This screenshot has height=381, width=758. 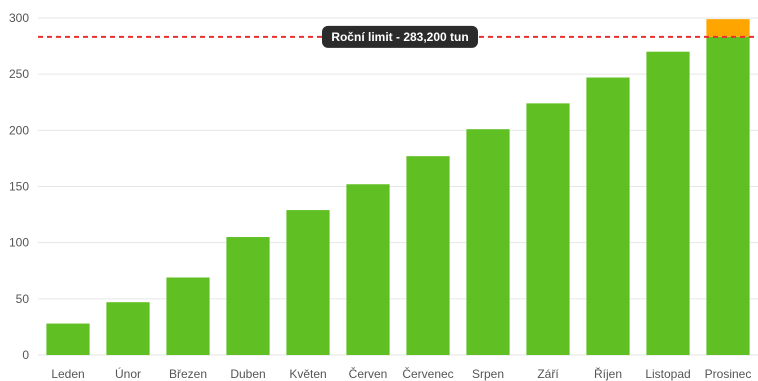 What do you see at coordinates (608, 373) in the screenshot?
I see `x-tick-label: Říjen` at bounding box center [608, 373].